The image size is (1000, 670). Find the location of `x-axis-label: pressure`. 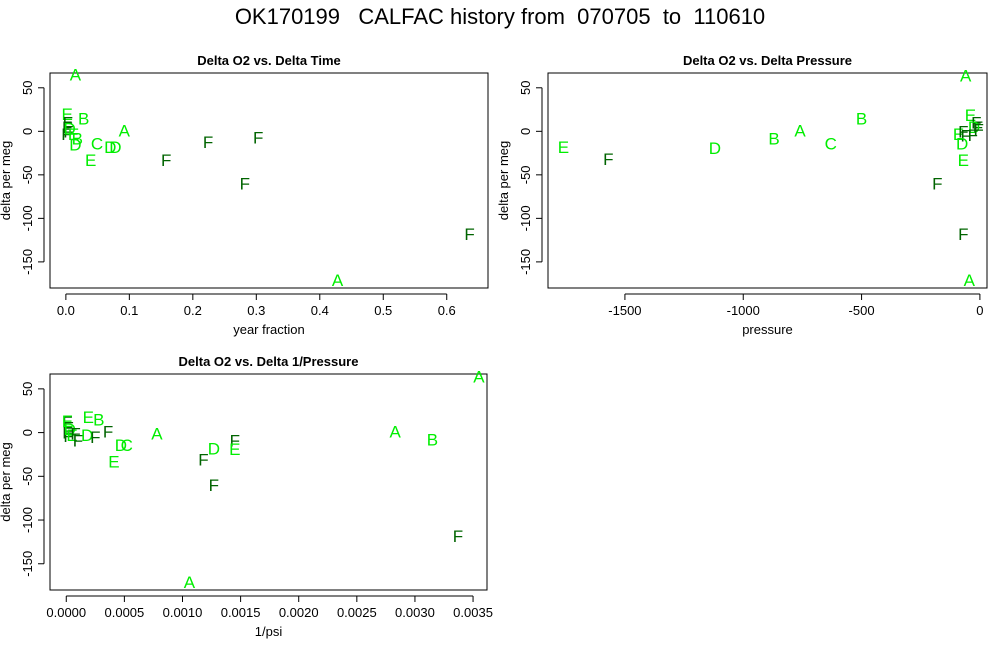

x-axis-label: pressure is located at coordinates (767, 329).